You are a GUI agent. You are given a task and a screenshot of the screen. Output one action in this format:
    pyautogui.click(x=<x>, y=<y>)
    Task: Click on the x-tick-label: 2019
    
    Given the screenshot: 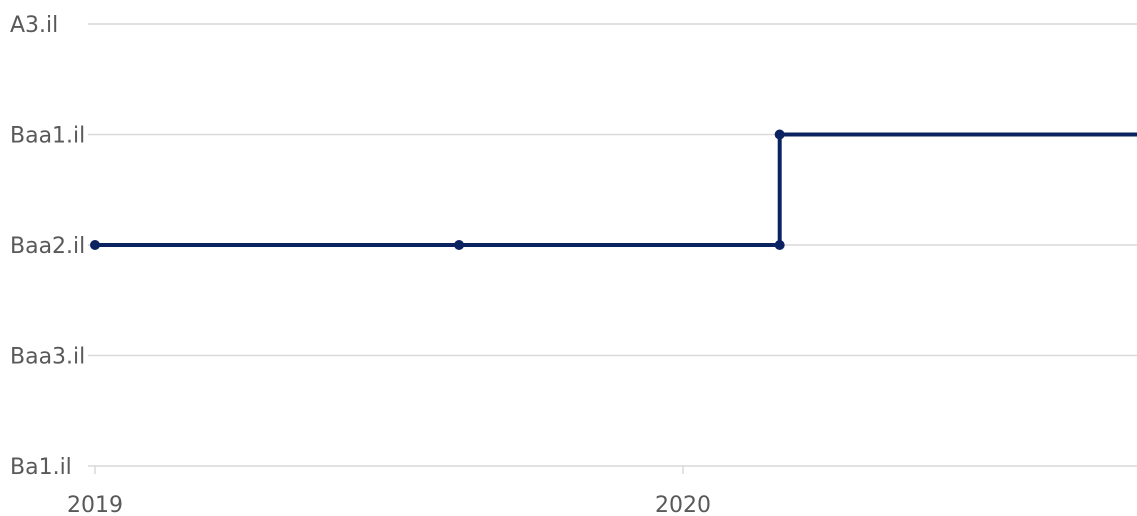 What is the action you would take?
    pyautogui.click(x=95, y=504)
    